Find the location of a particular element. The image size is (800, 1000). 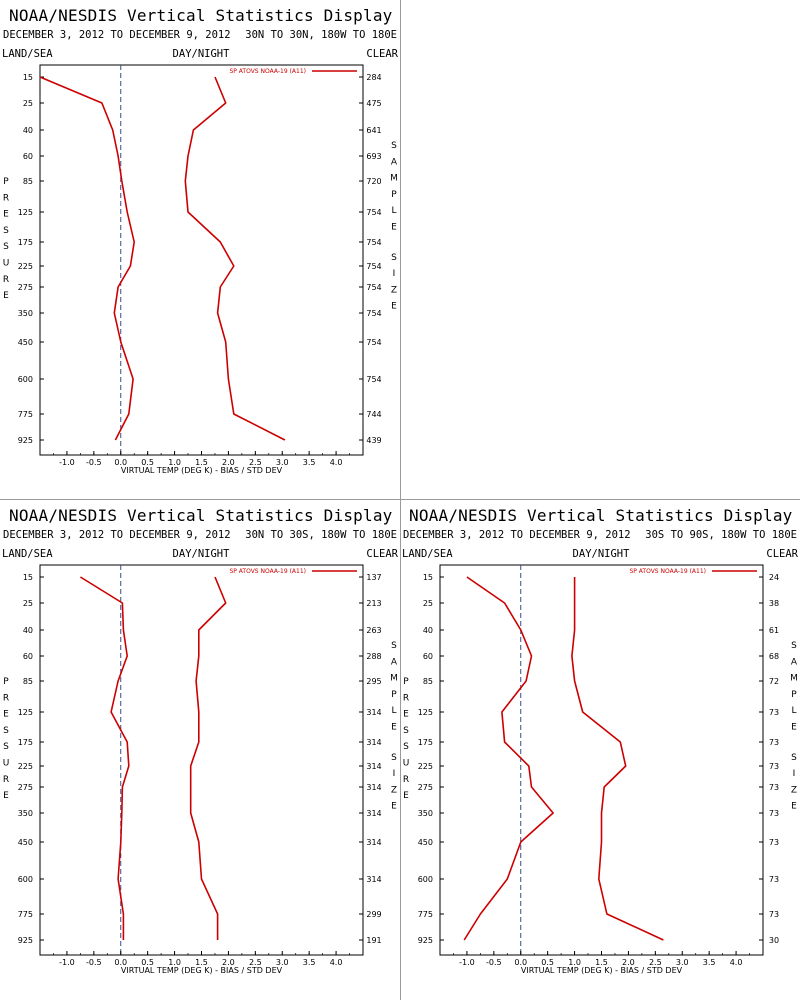

sample-size-value: 439 is located at coordinates (373, 440).